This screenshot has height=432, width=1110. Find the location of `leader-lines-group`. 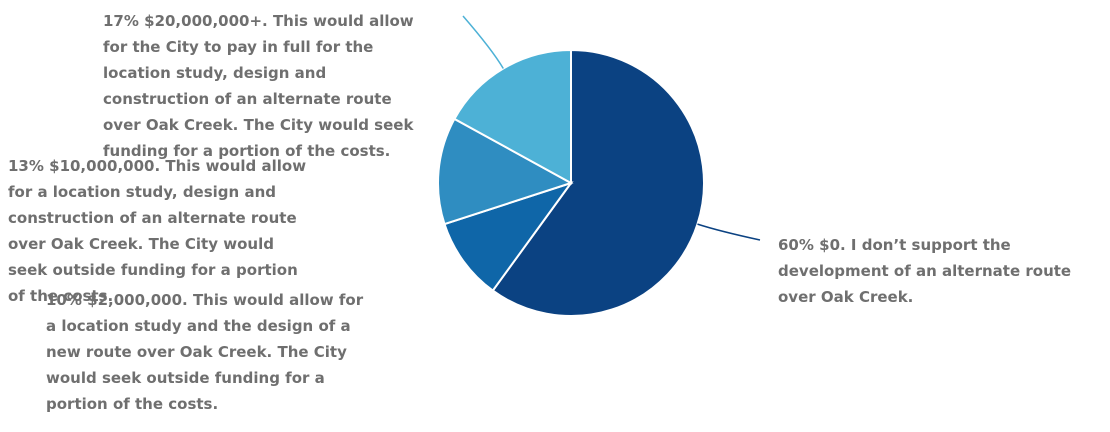

leader-lines-group is located at coordinates (611, 128).